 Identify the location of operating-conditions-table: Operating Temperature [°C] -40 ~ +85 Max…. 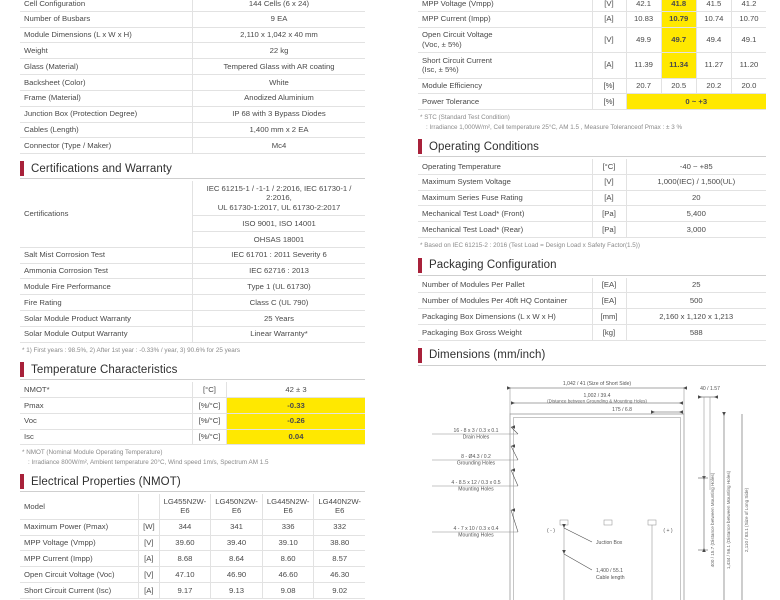
(592, 199).